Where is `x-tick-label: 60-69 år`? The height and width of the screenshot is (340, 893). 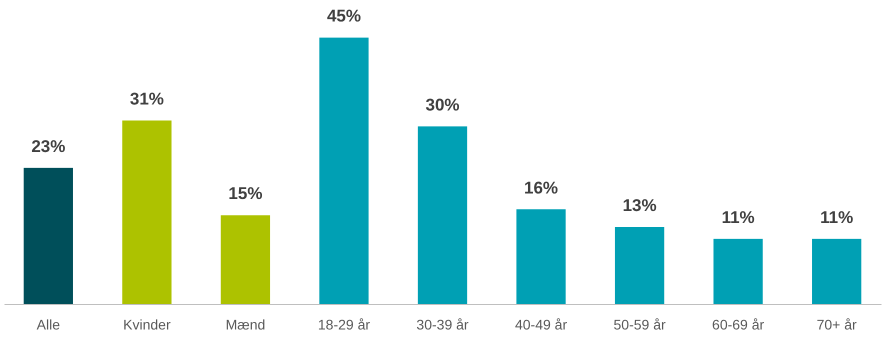
x-tick-label: 60-69 år is located at coordinates (738, 324).